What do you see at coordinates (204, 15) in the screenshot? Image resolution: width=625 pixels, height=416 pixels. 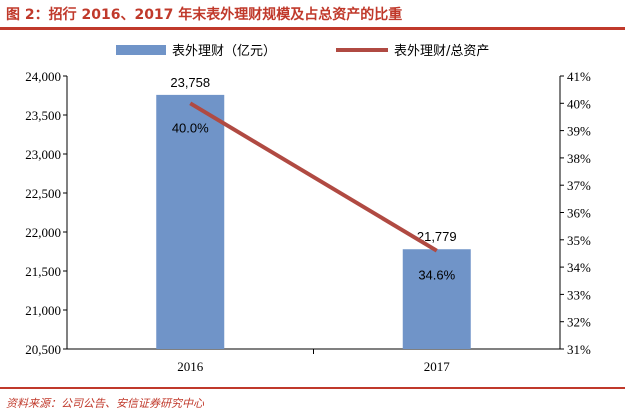 I see `figure-title: 图 2：招行 2016、2017 年末表外理财规模及占总资产的比重` at bounding box center [204, 15].